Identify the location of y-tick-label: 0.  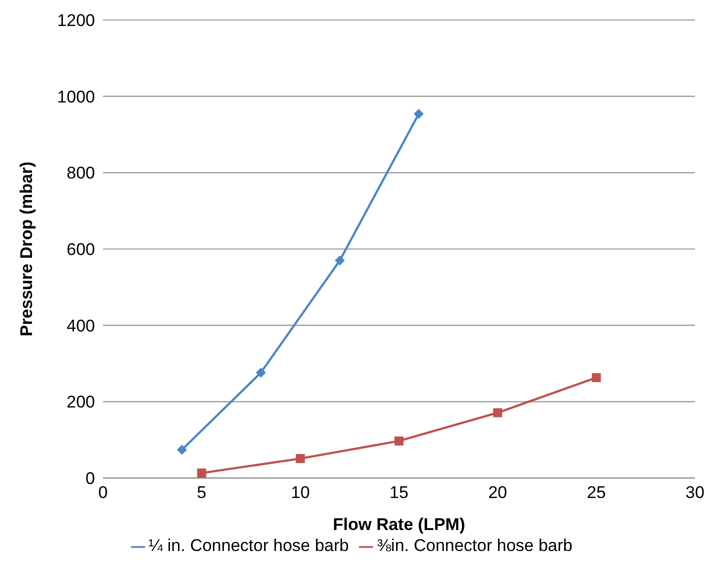
(90, 478).